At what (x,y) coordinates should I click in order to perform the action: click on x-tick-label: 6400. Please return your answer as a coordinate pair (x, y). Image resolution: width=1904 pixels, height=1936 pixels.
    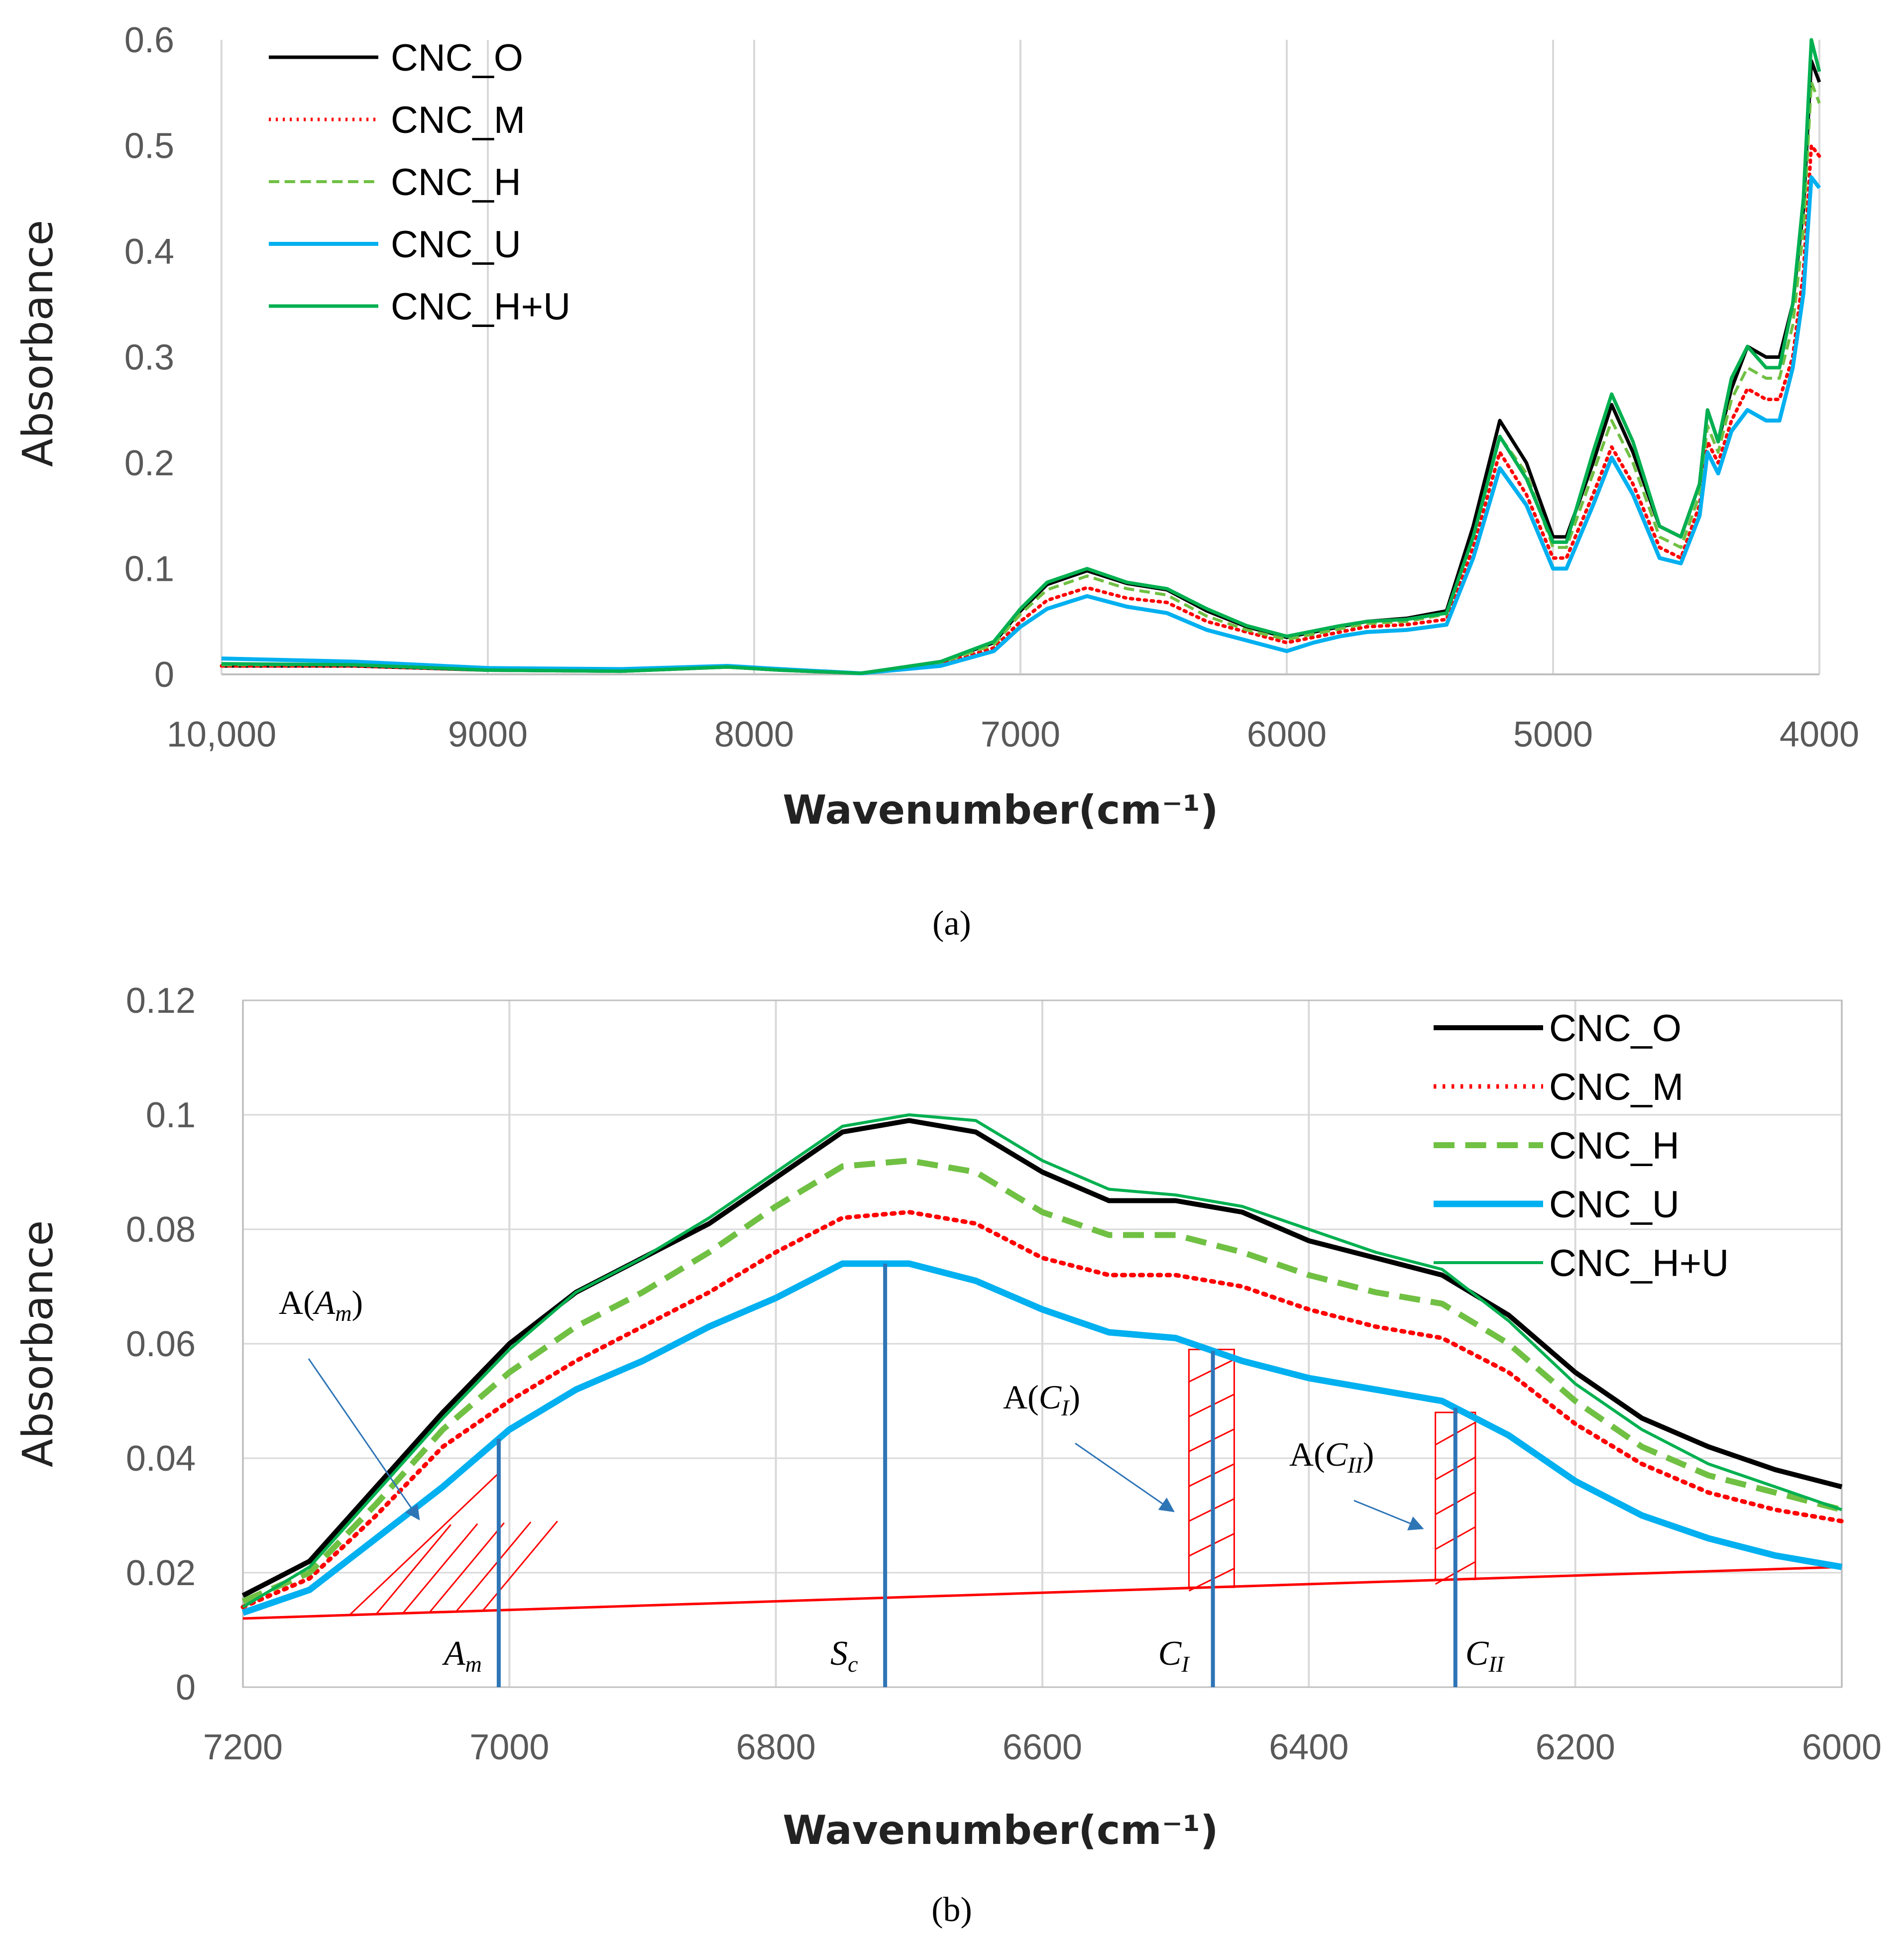
    Looking at the image, I should click on (1308, 1747).